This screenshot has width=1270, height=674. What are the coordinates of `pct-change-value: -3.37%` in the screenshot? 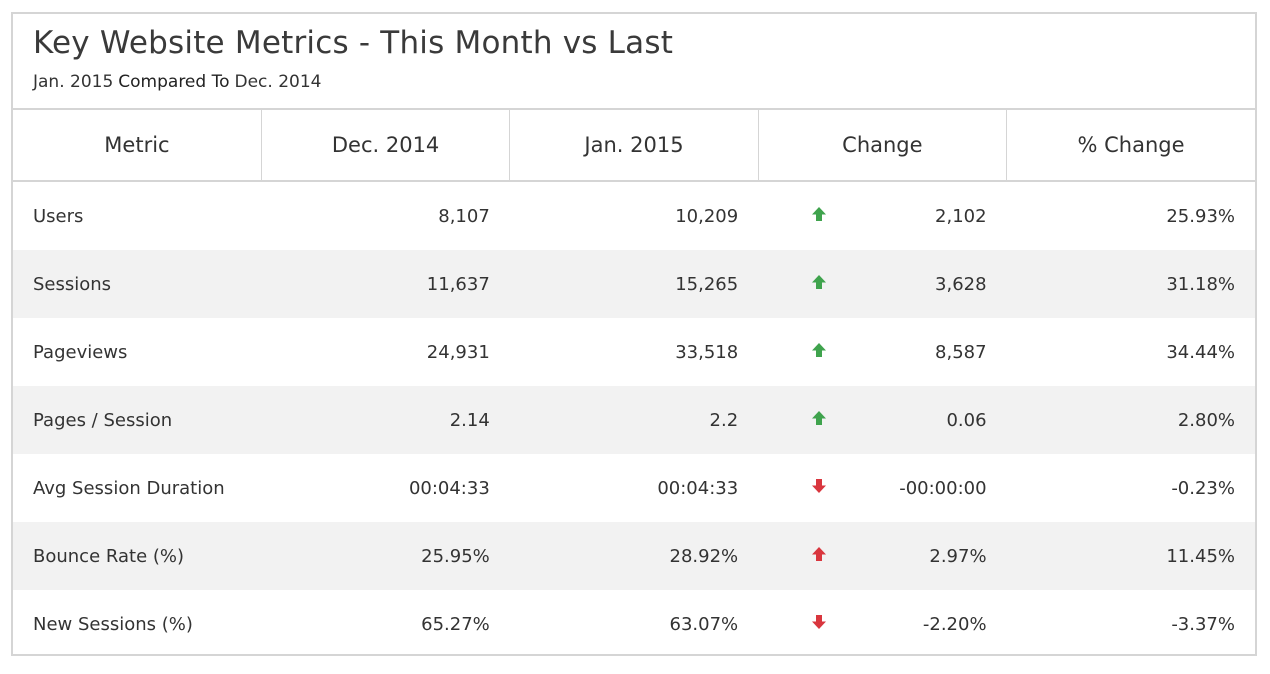 It's located at (1203, 624).